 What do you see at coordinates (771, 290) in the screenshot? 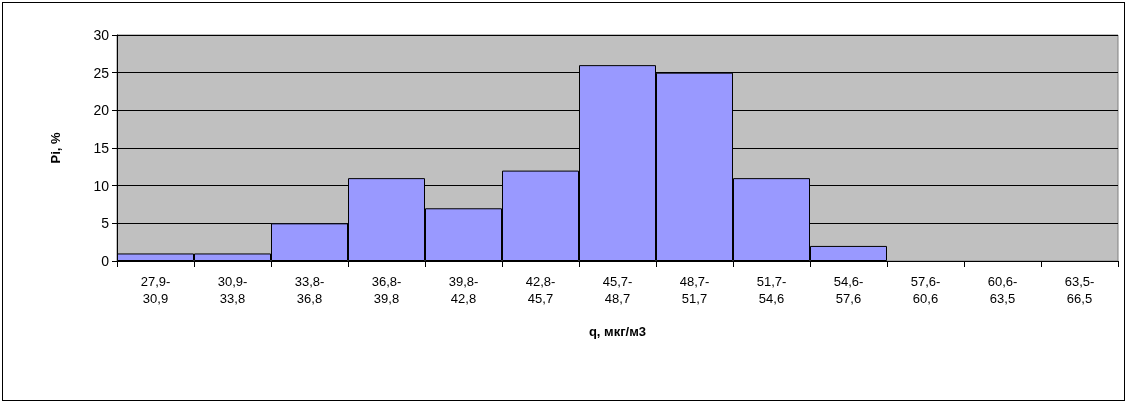
I see `x-tick-label: 51,7-54,6` at bounding box center [771, 290].